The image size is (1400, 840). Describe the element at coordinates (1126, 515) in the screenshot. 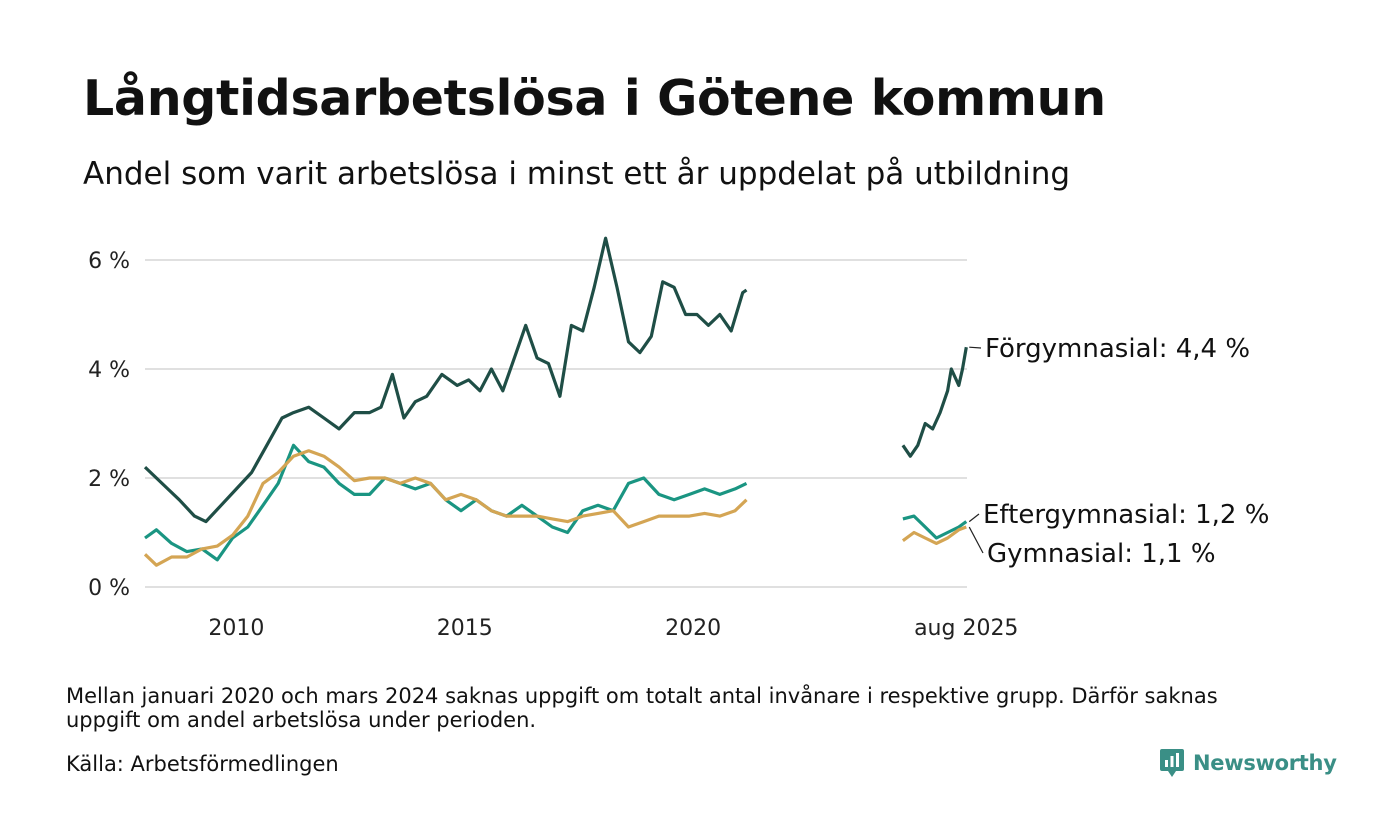

I see `end-label-eftergymnasial: Eftergymnasial: 1,2 %` at that location.